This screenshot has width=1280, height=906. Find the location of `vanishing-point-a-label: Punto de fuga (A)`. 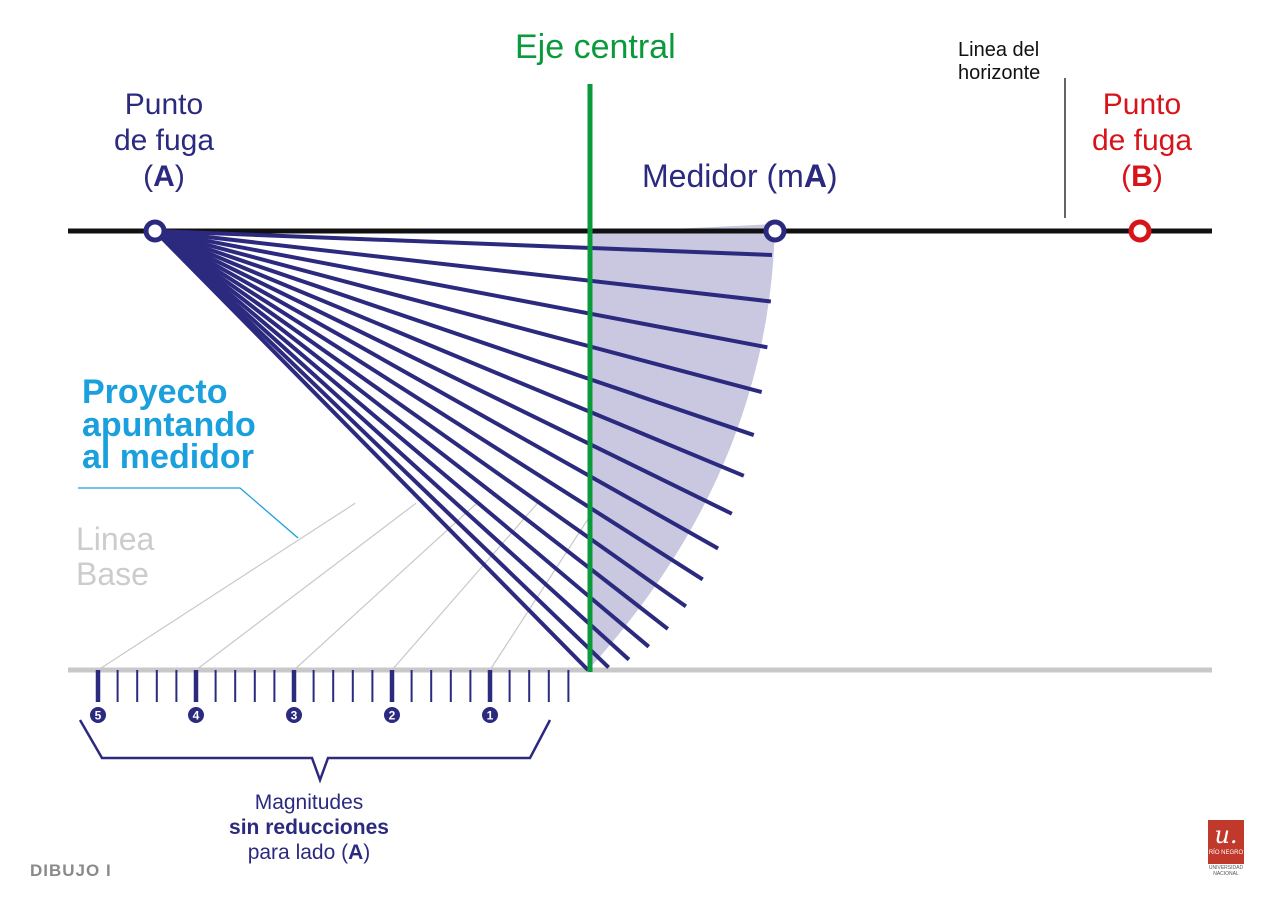

vanishing-point-a-label: Punto de fuga (A) is located at coordinates (164, 144).